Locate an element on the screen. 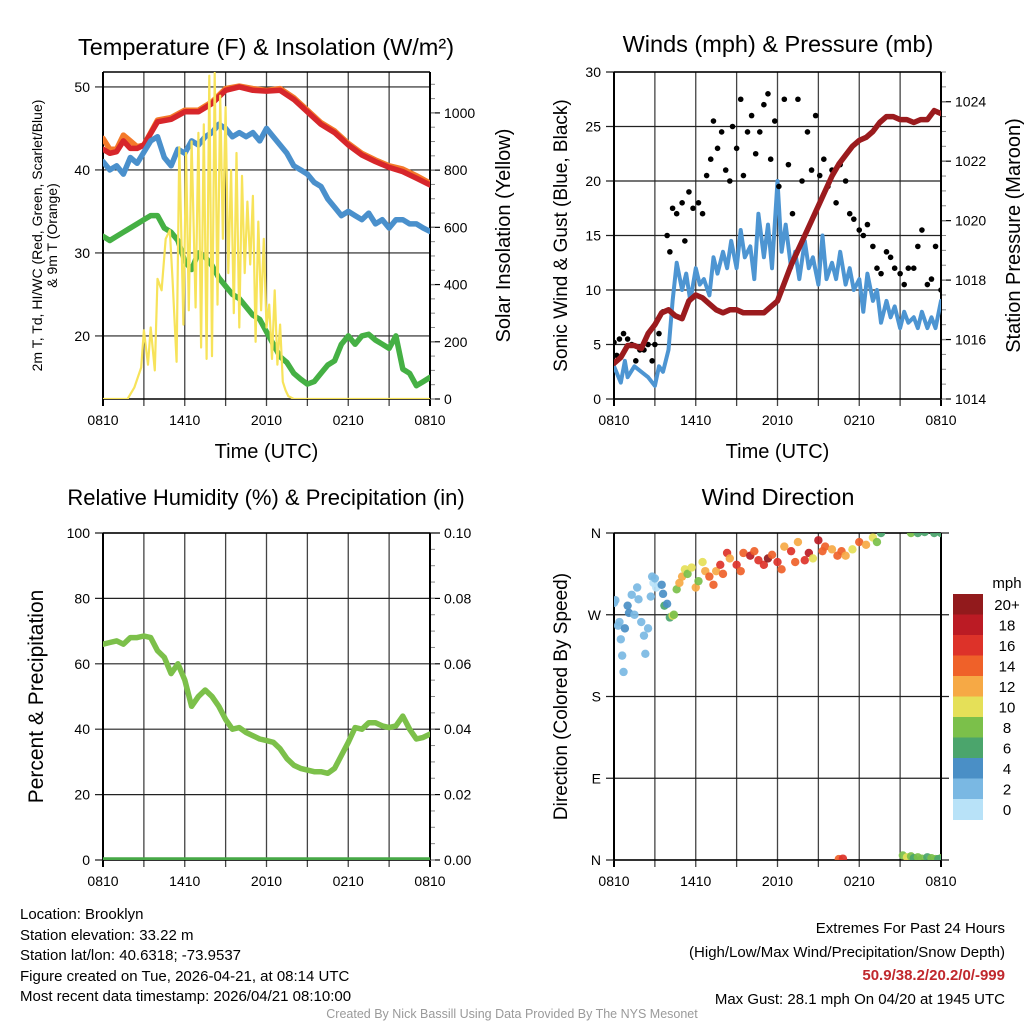 This screenshot has height=1024, width=1024. extremes-title: Extremes For Past 24 Hours is located at coordinates (910, 928).